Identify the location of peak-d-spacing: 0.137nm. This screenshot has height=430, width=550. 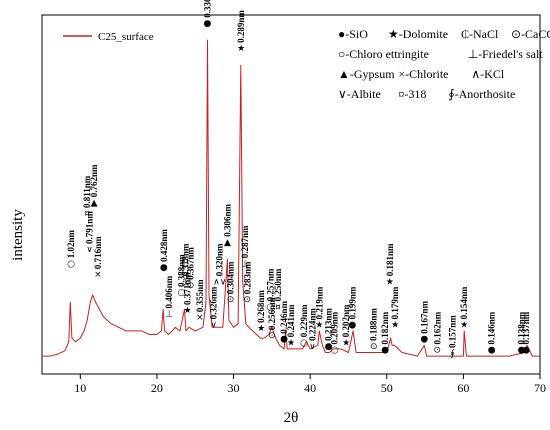
(526, 327).